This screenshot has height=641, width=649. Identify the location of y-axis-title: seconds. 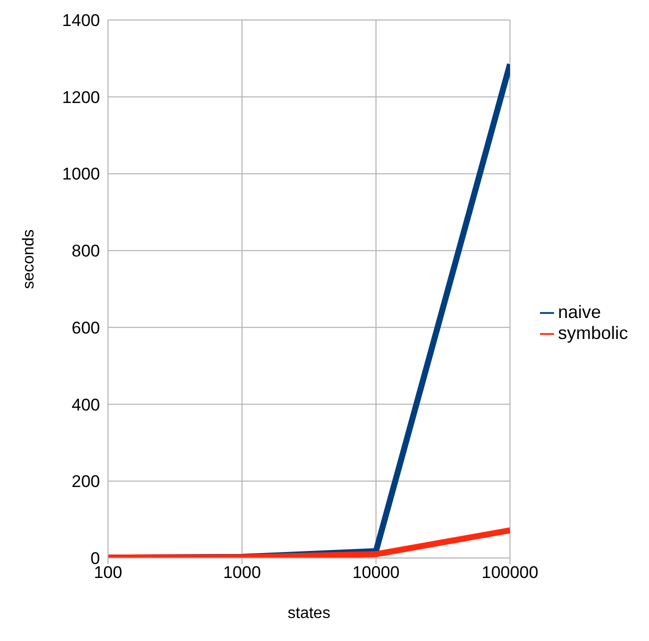
(29, 259).